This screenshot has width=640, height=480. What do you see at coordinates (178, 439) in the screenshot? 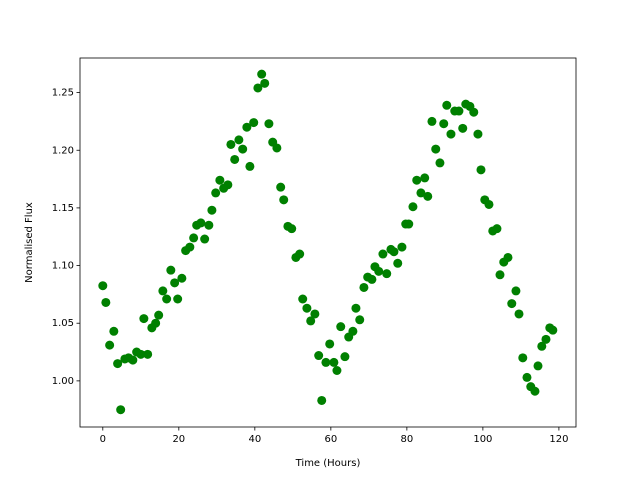
I see `x-tick-label: 20` at bounding box center [178, 439].